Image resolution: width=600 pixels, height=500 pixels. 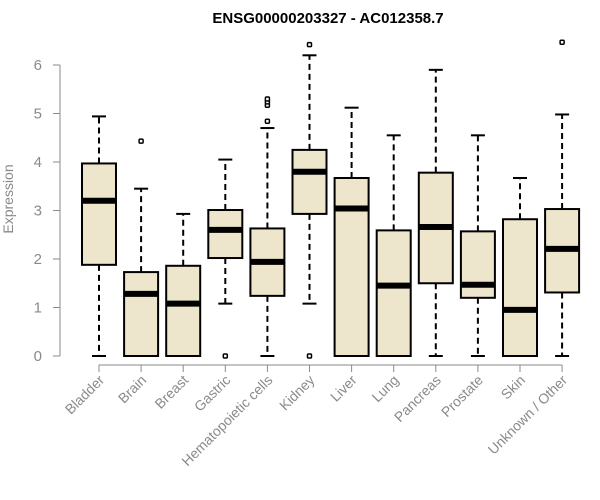 What do you see at coordinates (462, 396) in the screenshot?
I see `x-category-label: Prostate` at bounding box center [462, 396].